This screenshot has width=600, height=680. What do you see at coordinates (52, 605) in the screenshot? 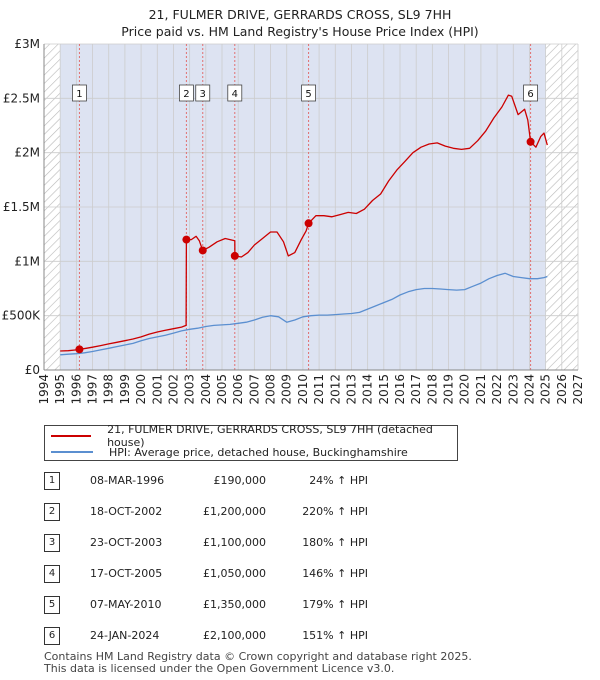
I see `row-number-badge: 5` at bounding box center [52, 605].